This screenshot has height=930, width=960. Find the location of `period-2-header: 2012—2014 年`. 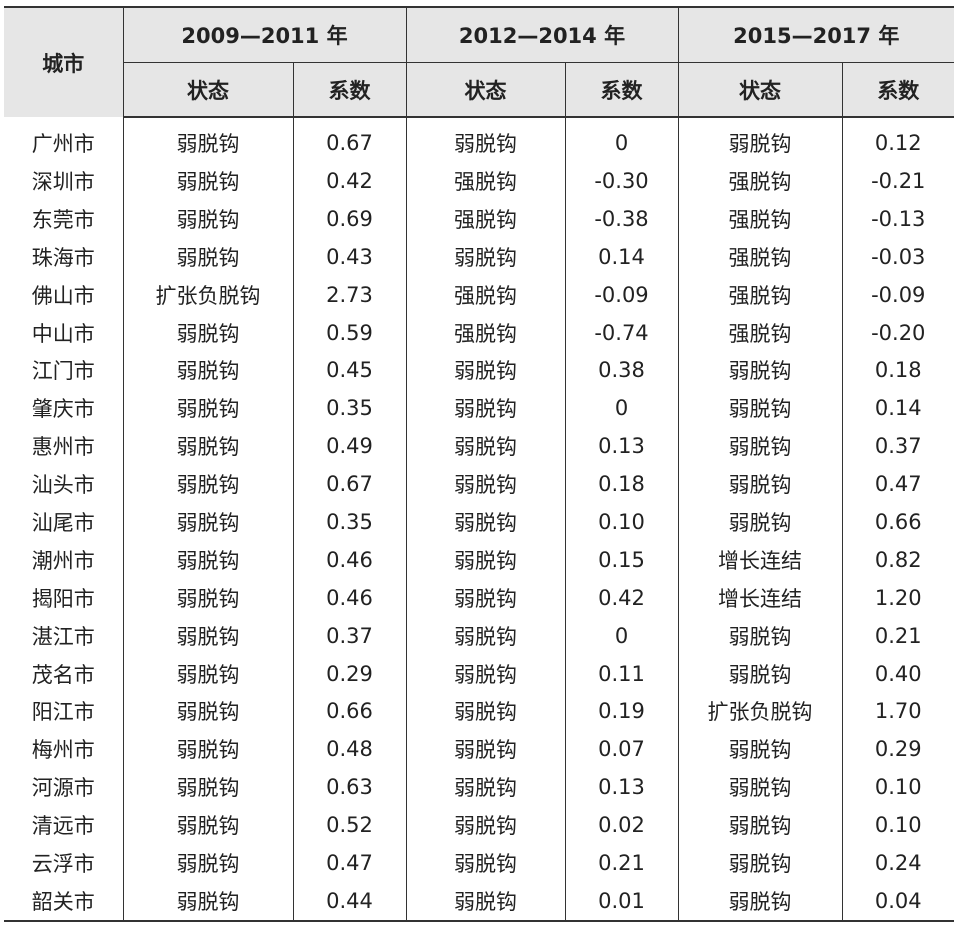

period-2-header: 2012—2014 年 is located at coordinates (541, 35).